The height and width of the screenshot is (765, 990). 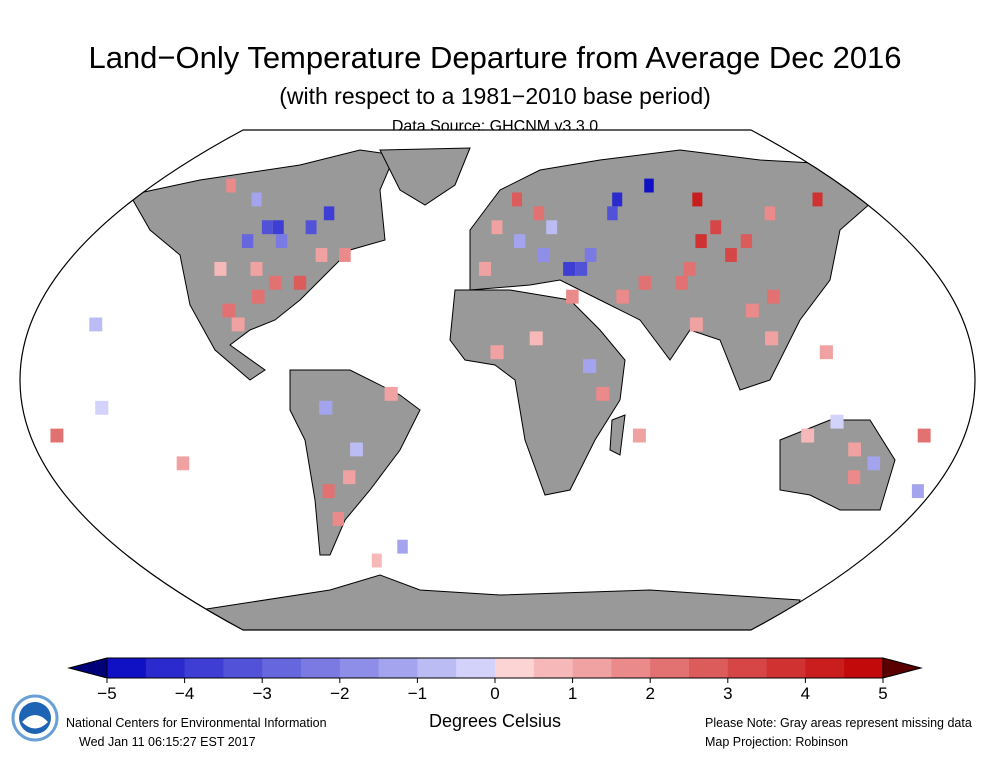 I want to click on antarctica, so click(x=500, y=602).